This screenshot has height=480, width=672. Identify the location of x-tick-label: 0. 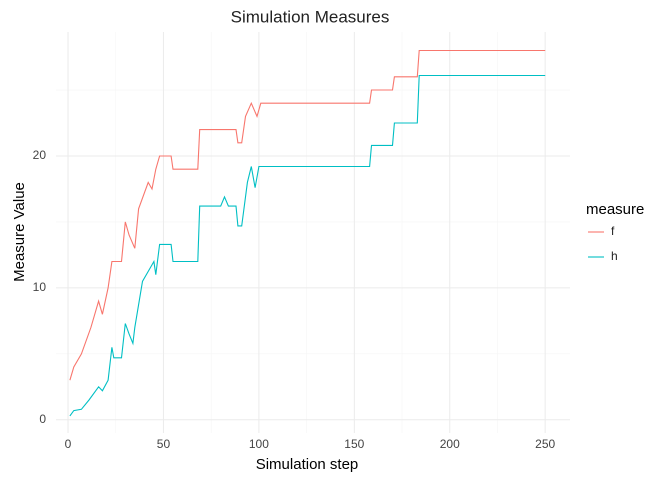
(68, 444).